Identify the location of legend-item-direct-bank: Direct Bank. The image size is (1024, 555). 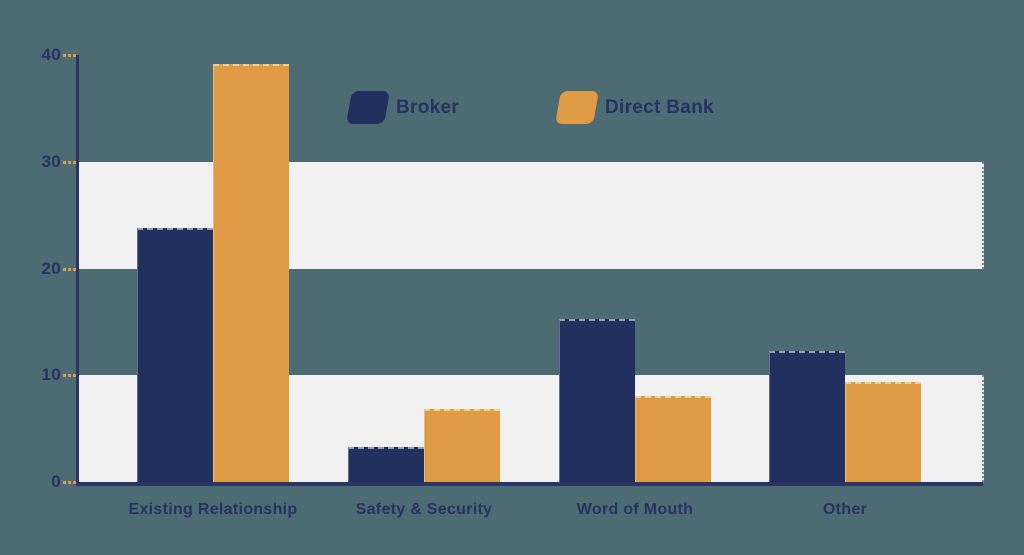
(634, 107).